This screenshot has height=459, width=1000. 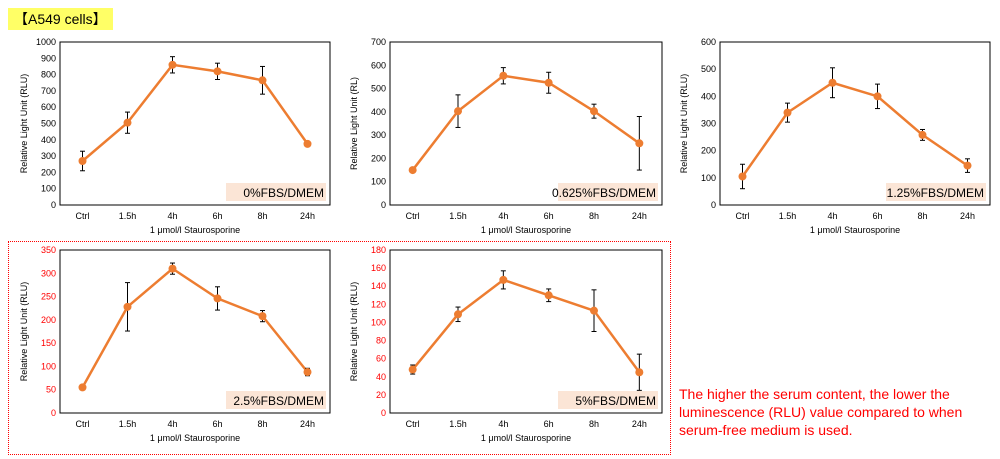 What do you see at coordinates (381, 341) in the screenshot?
I see `y-tick-label: 80` at bounding box center [381, 341].